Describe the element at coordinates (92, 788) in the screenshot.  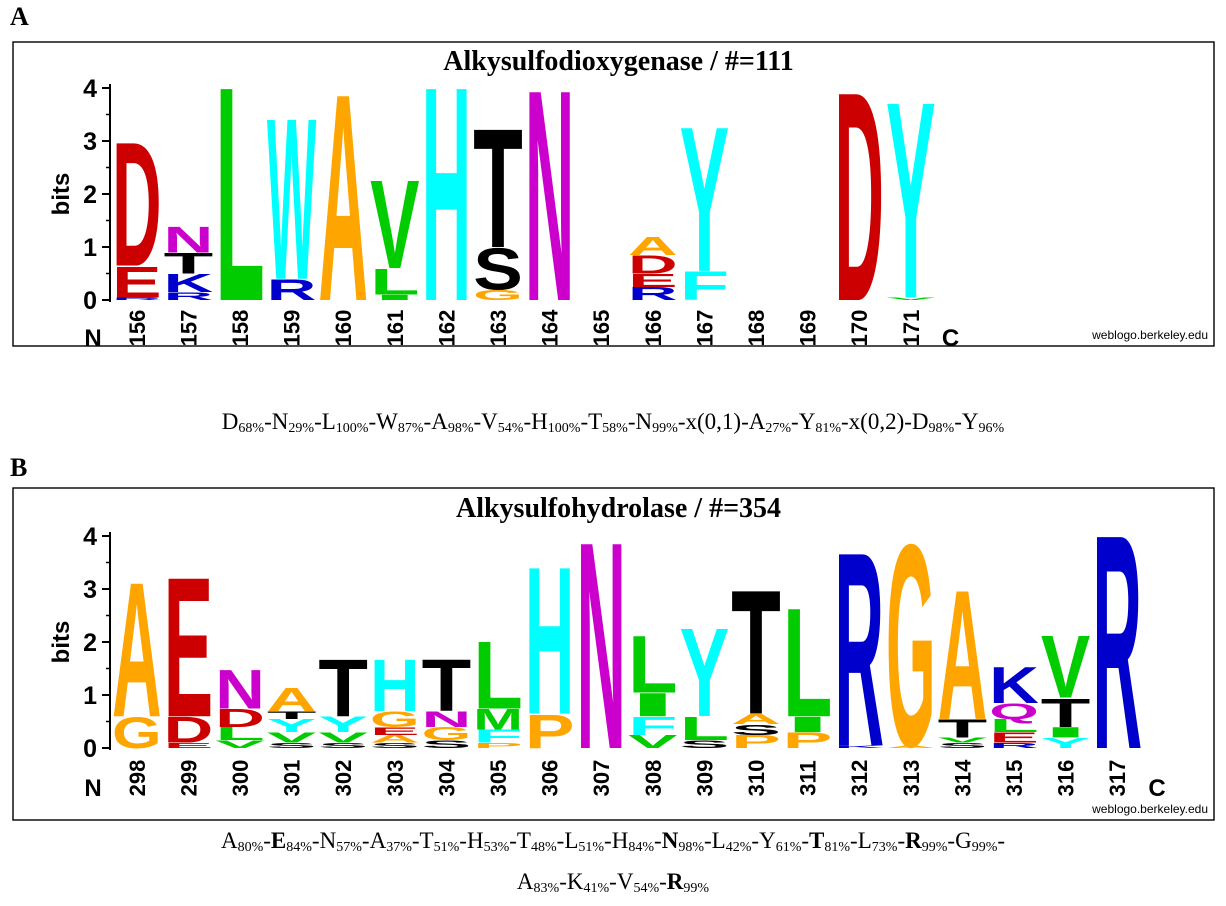
I see `n-terminus-label: N` at that location.